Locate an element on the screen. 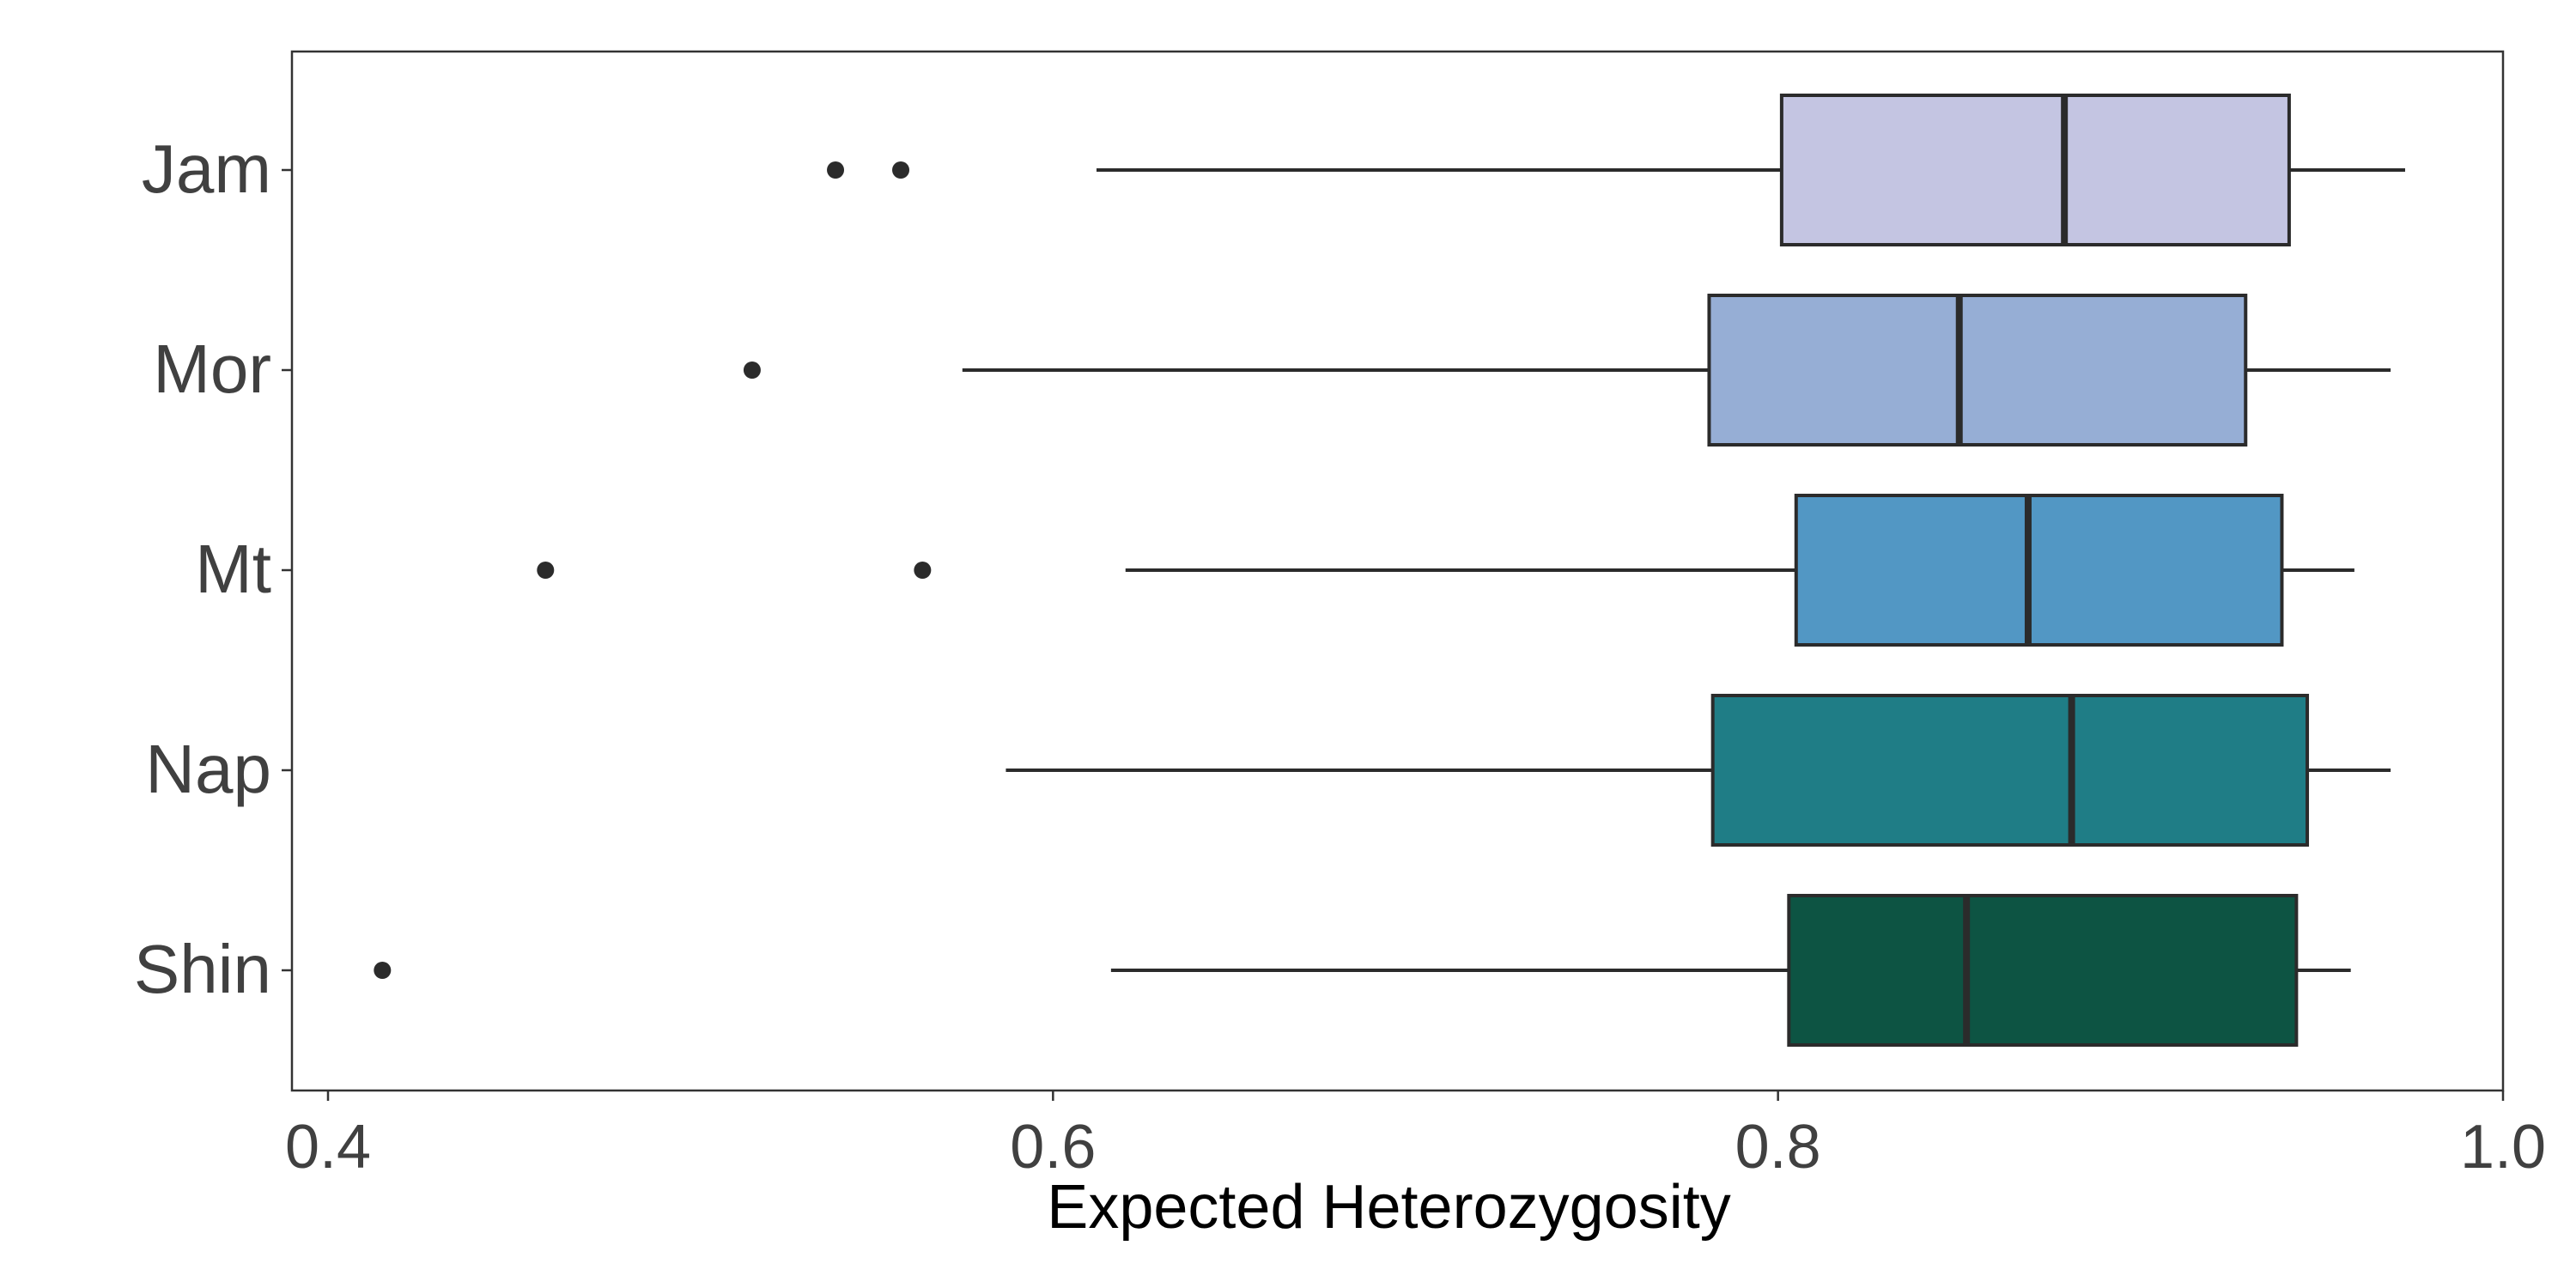 This screenshot has height=1288, width=2576. iqr-box-mor is located at coordinates (1977, 370).